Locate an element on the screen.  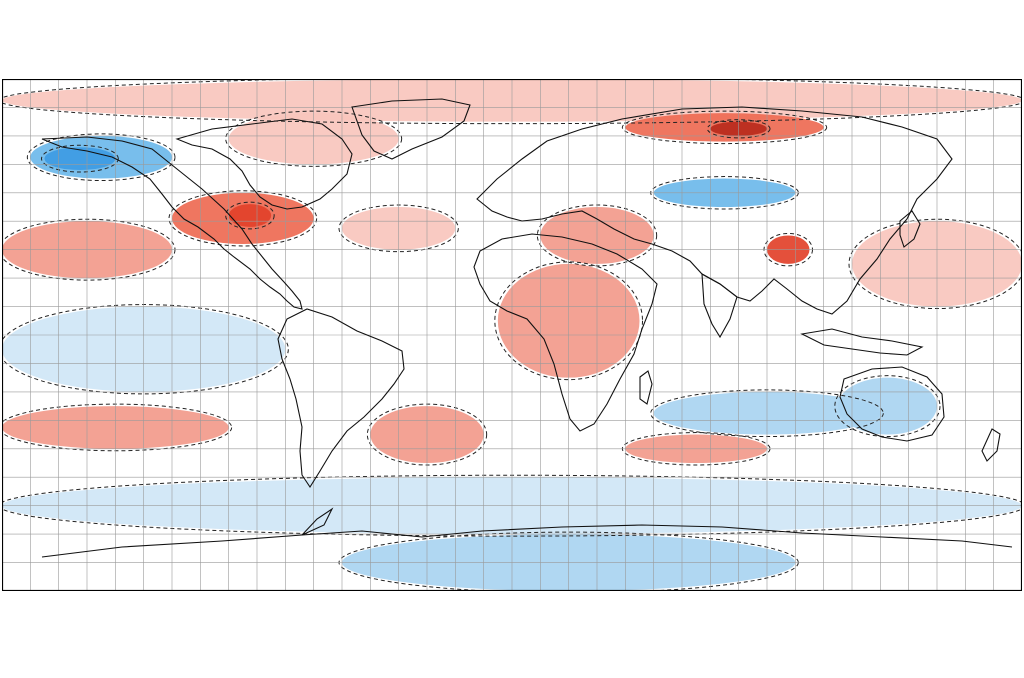
contour-alaska-cool is located at coordinates (101, 157).